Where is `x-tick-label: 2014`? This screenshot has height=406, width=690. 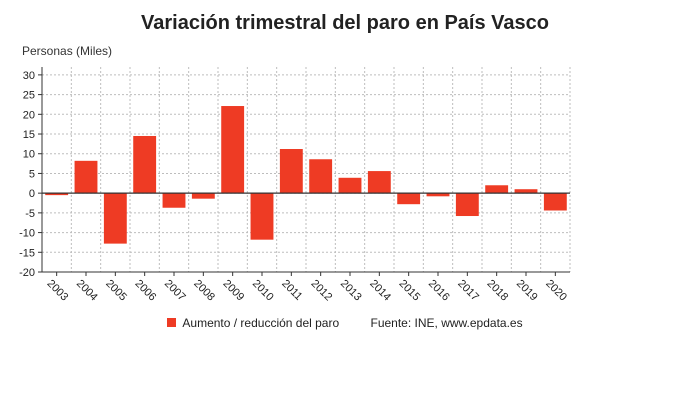 x-tick-label: 2014 is located at coordinates (380, 291).